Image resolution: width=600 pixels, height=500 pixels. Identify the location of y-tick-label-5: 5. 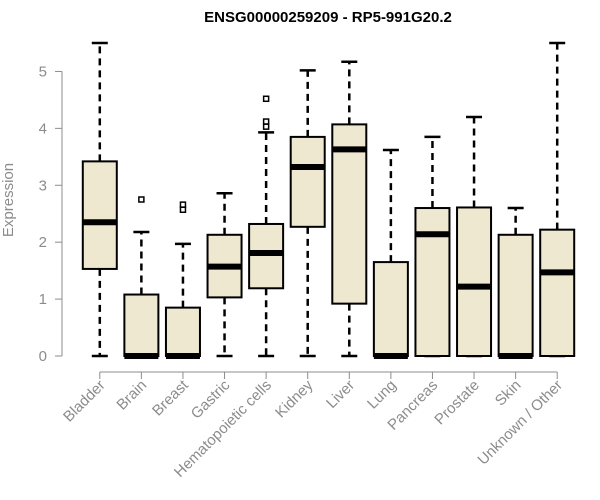
(43, 71).